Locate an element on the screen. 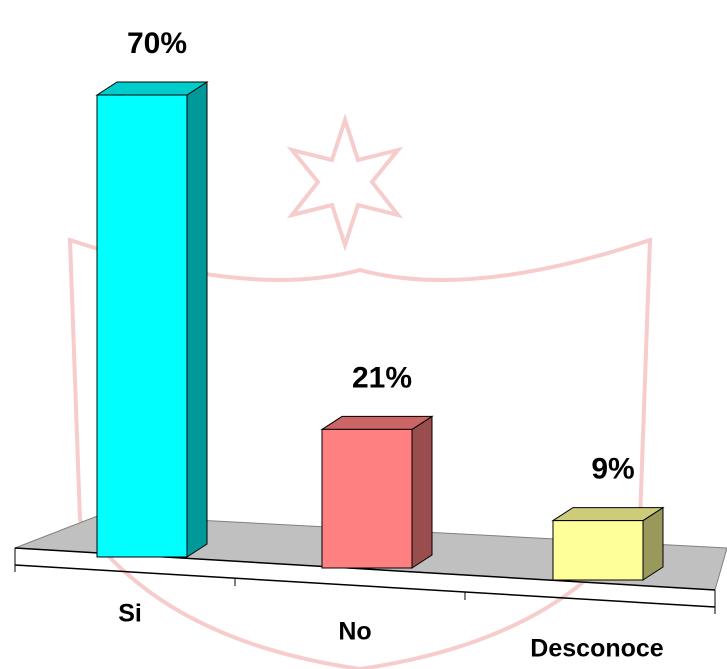 The height and width of the screenshot is (669, 727). x-axis-base is located at coordinates (365, 586).